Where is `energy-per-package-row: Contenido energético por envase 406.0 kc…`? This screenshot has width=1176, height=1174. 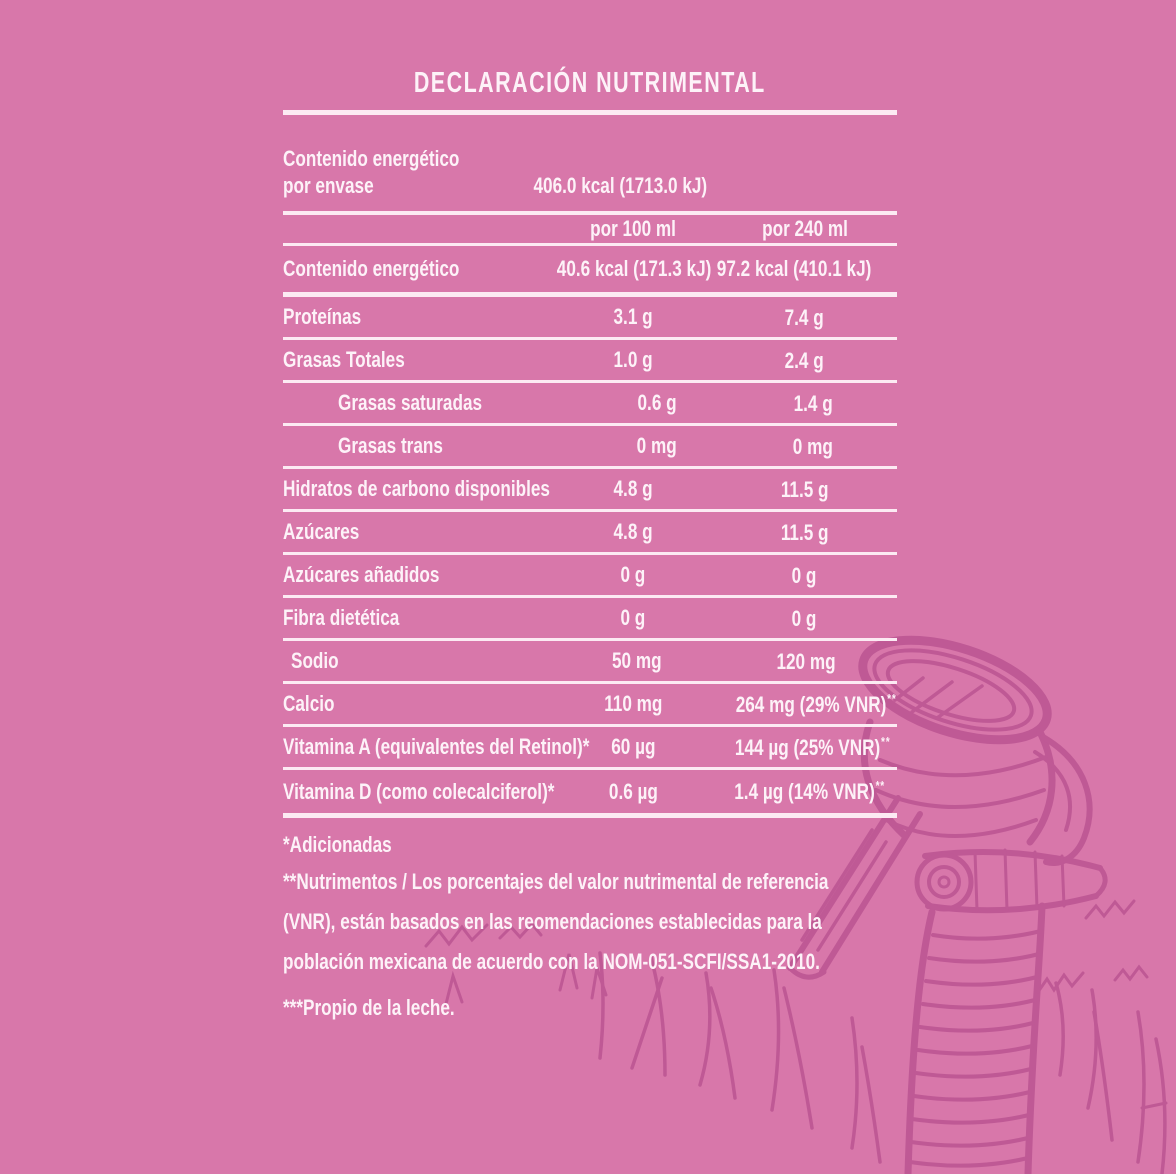 energy-per-package-row: Contenido energético por envase 406.0 kc… is located at coordinates (590, 163).